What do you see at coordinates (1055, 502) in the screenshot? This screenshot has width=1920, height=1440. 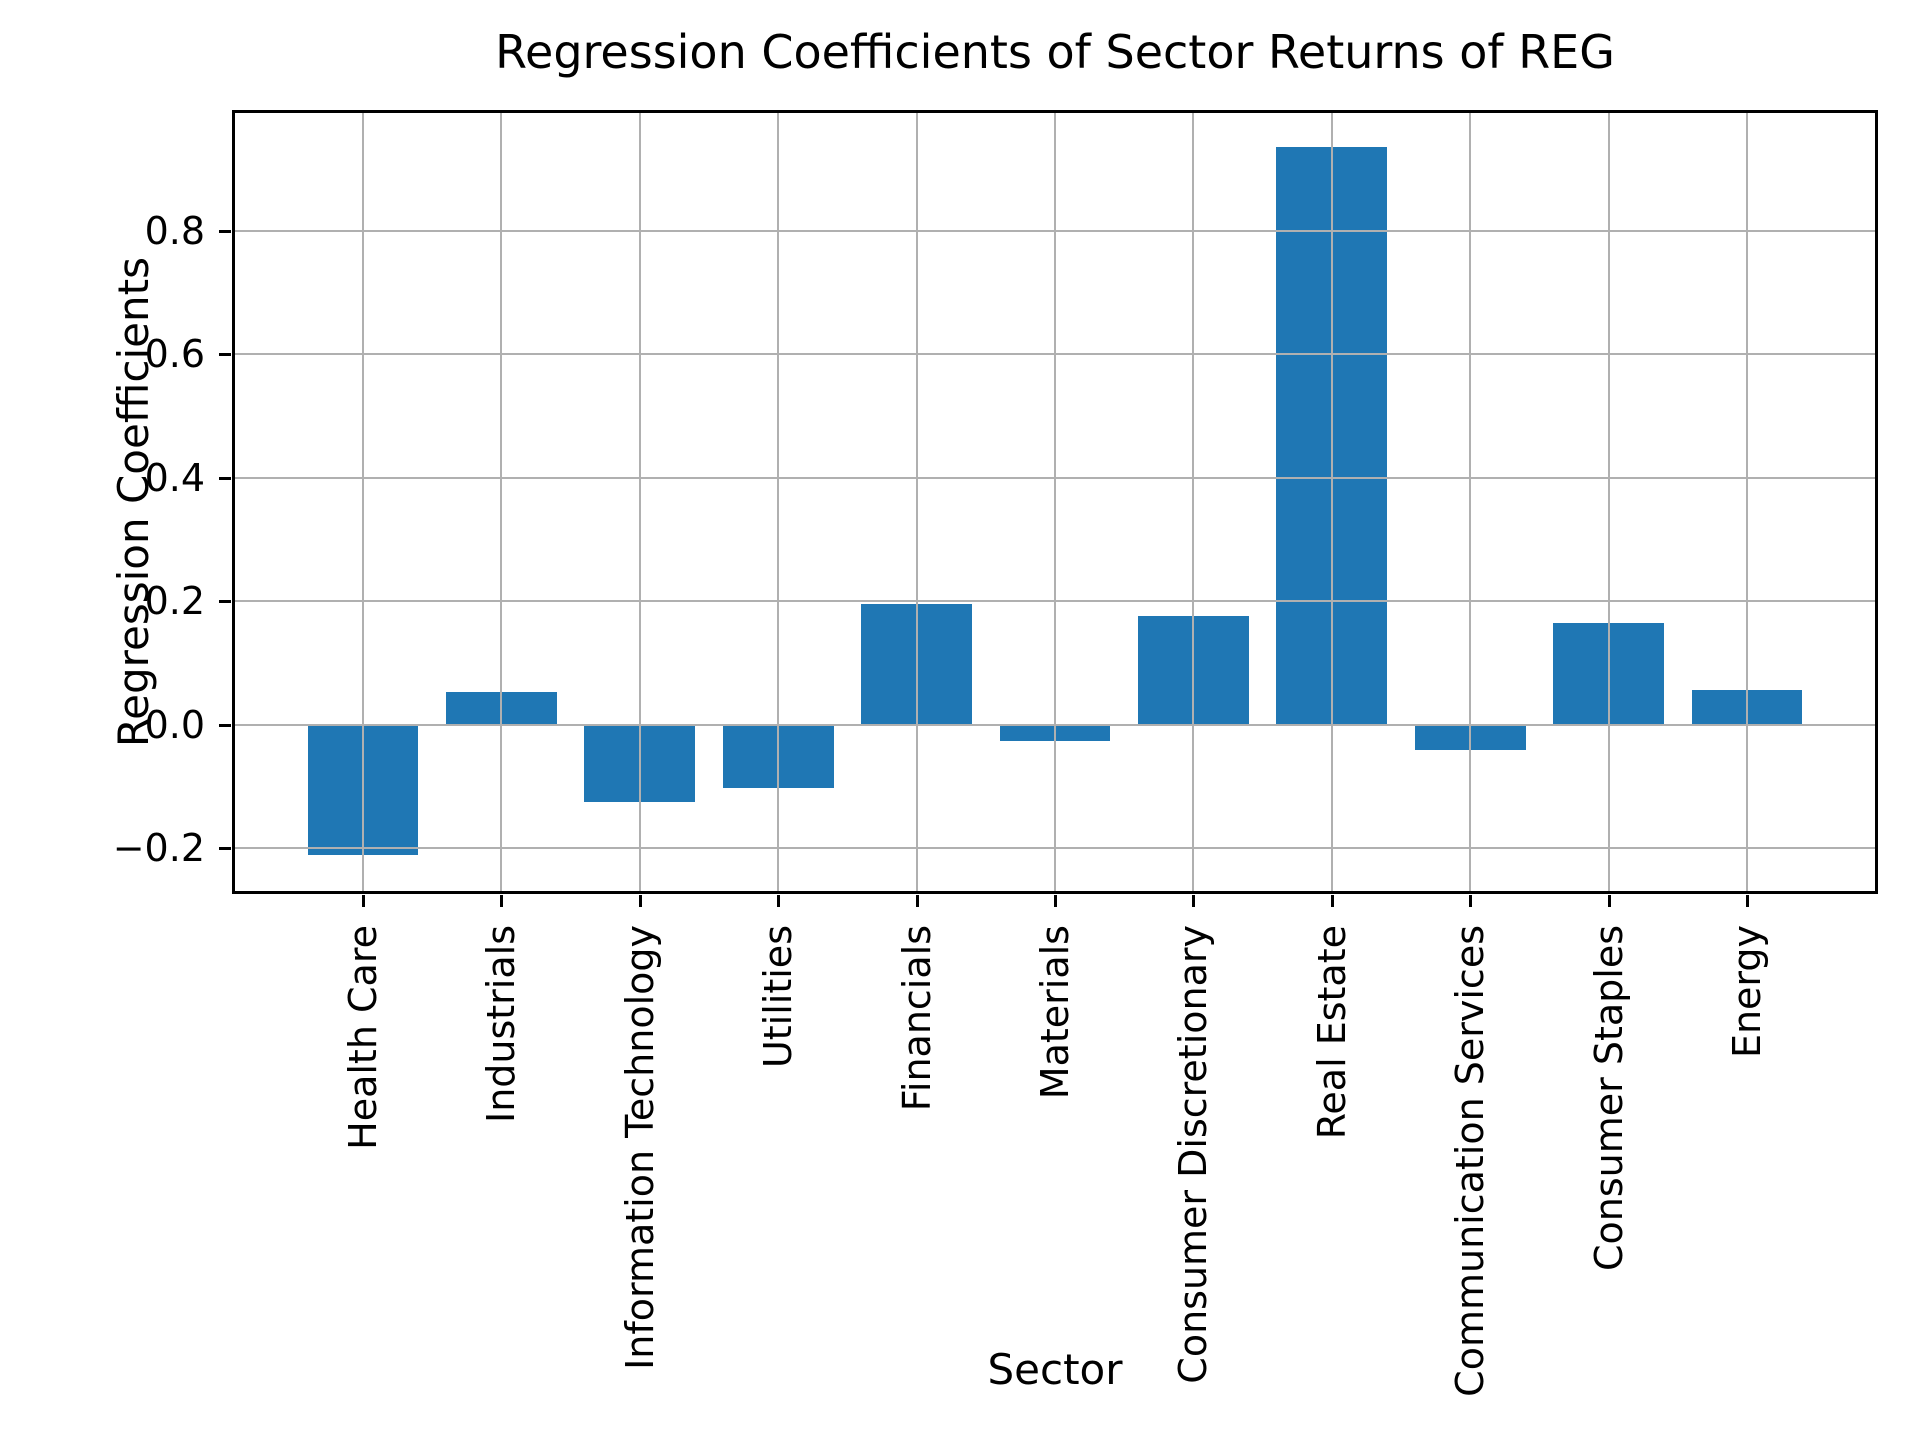 I see `x-gridline-materials` at bounding box center [1055, 502].